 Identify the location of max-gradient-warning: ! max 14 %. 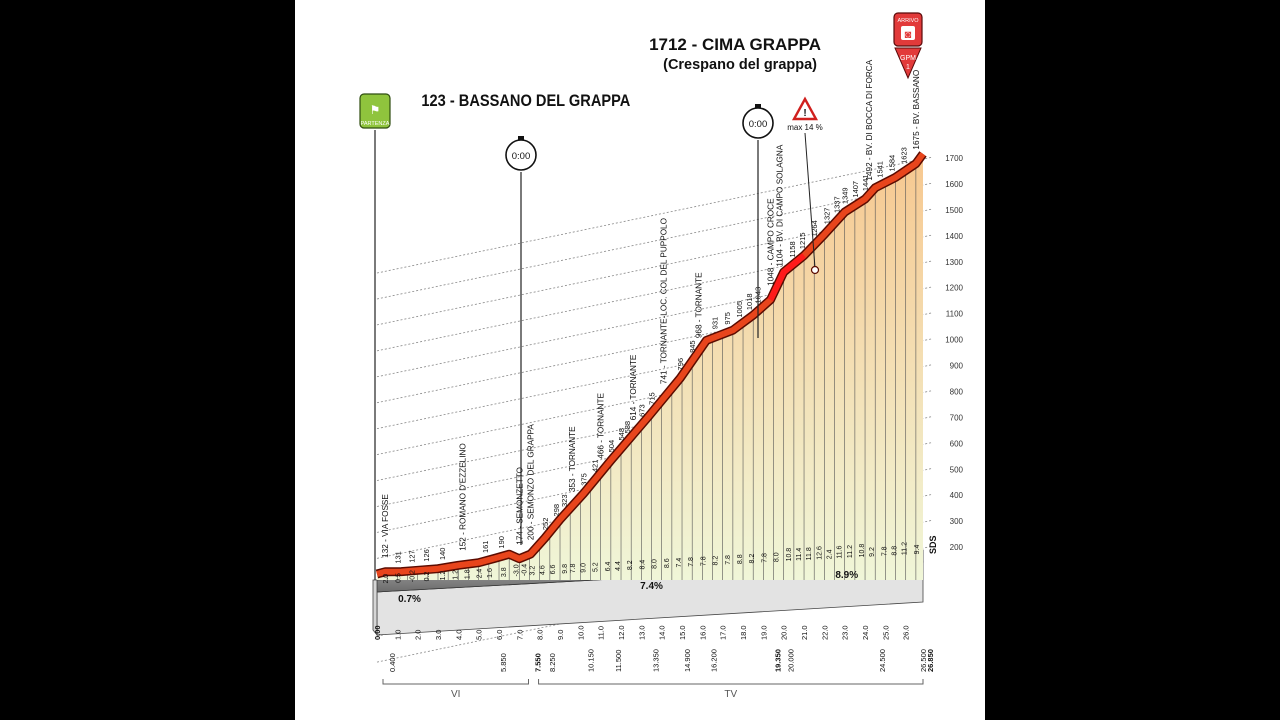
(805, 185).